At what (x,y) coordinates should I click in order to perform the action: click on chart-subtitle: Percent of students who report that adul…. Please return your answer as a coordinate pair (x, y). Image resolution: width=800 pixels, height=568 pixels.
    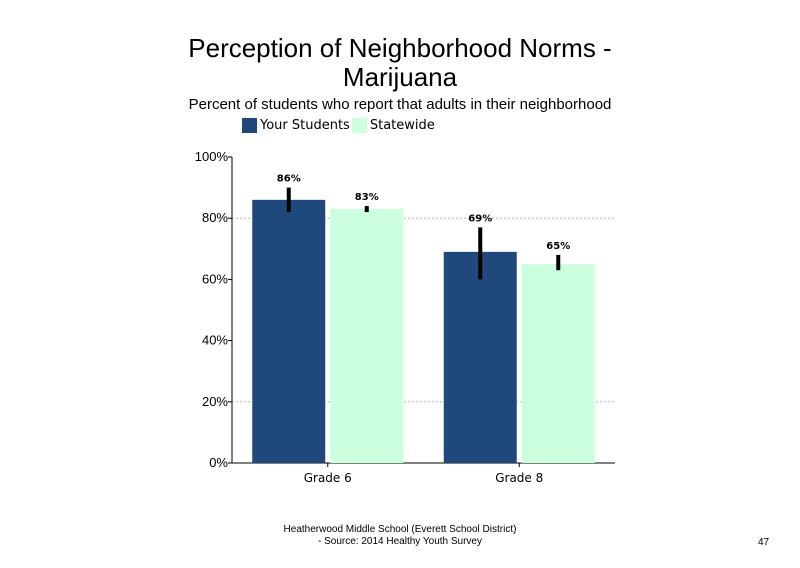
    Looking at the image, I should click on (400, 104).